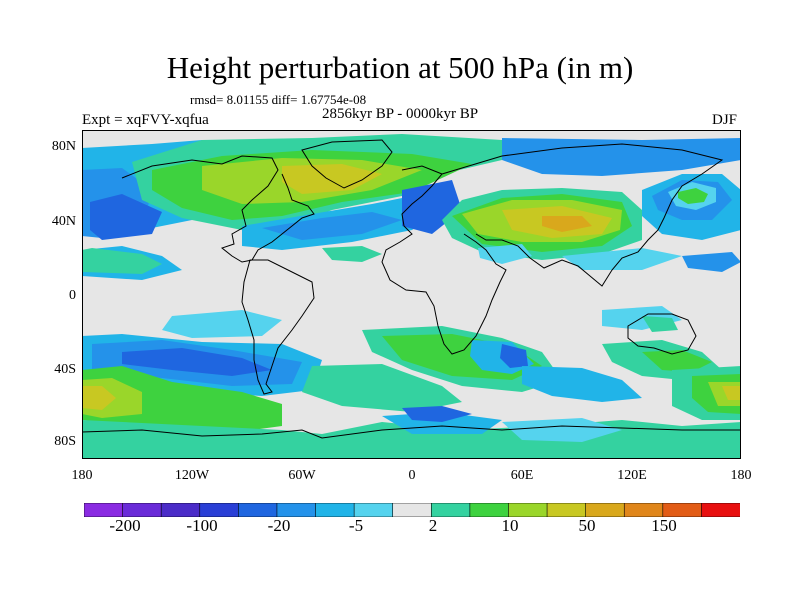  Describe the element at coordinates (522, 475) in the screenshot. I see `lon-label-60e: 60E` at that location.